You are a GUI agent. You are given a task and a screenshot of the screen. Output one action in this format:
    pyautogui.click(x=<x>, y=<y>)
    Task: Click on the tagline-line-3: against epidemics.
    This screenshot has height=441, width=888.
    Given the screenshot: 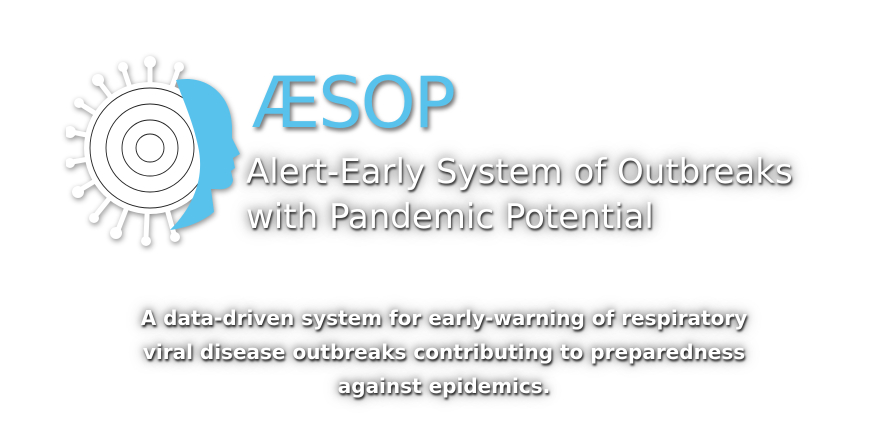 What is the action you would take?
    pyautogui.click(x=444, y=386)
    